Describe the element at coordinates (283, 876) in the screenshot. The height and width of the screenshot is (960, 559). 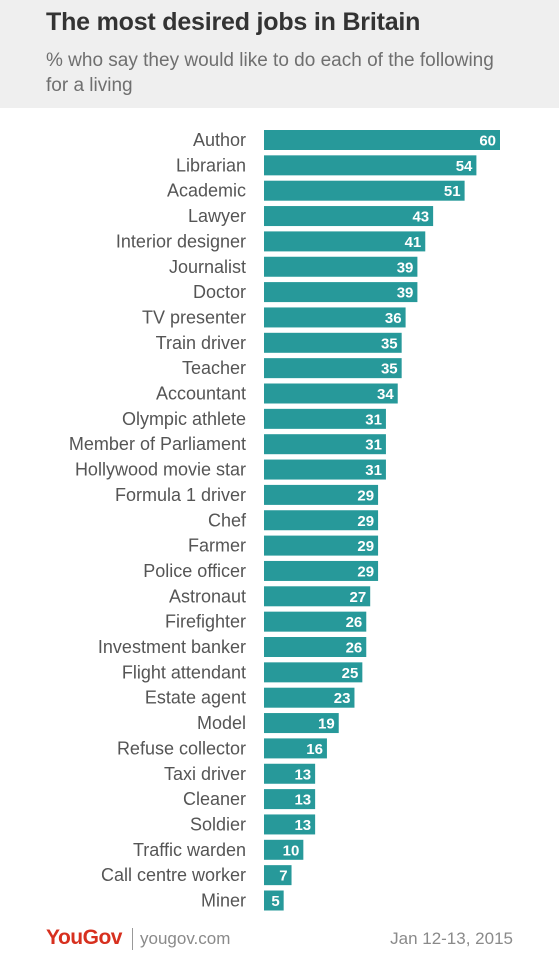
I see `value-label: 7` at that location.